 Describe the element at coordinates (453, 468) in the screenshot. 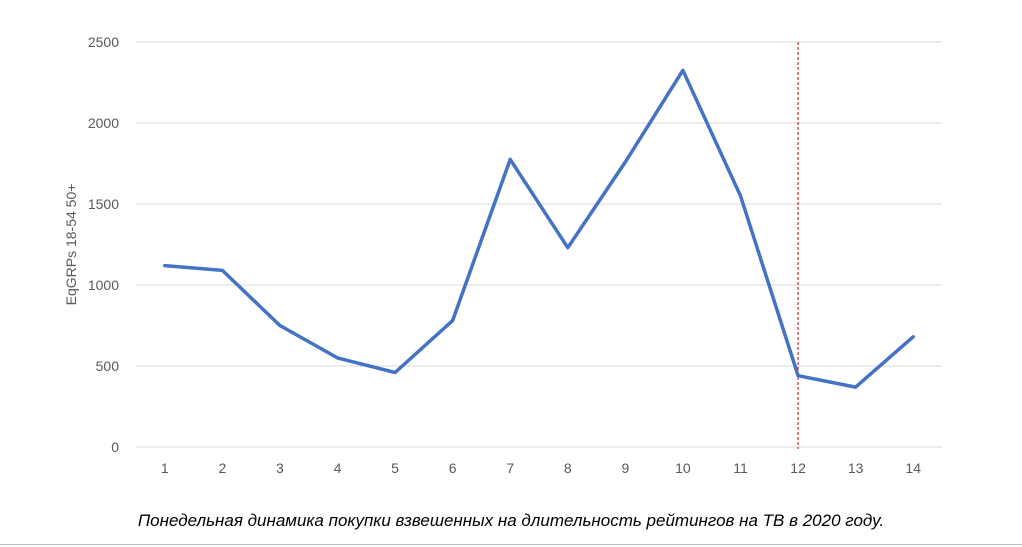

I see `x-tick-label: 6` at that location.